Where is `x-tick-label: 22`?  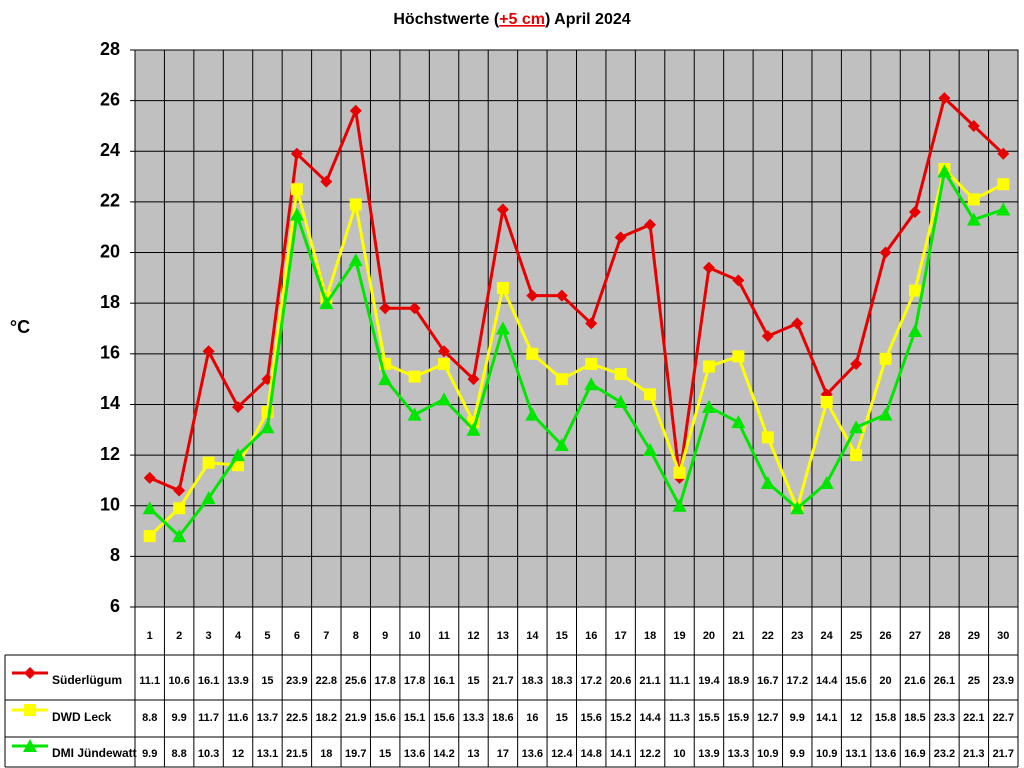
x-tick-label: 22 is located at coordinates (768, 636).